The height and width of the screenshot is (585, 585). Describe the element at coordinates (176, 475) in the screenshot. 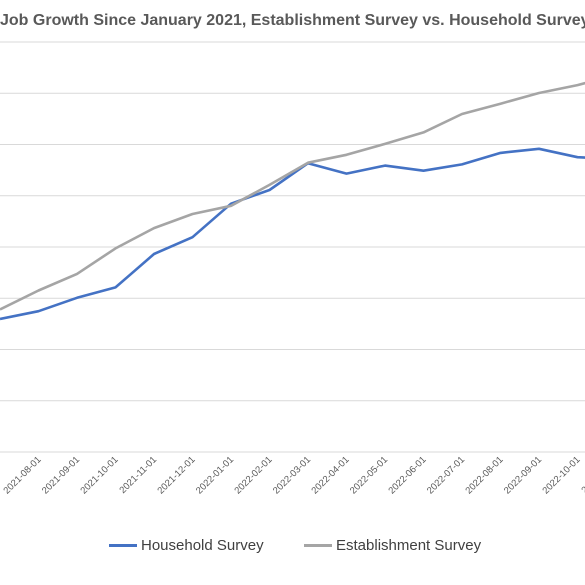

I see `x-tick-label: 2021-12-01` at that location.